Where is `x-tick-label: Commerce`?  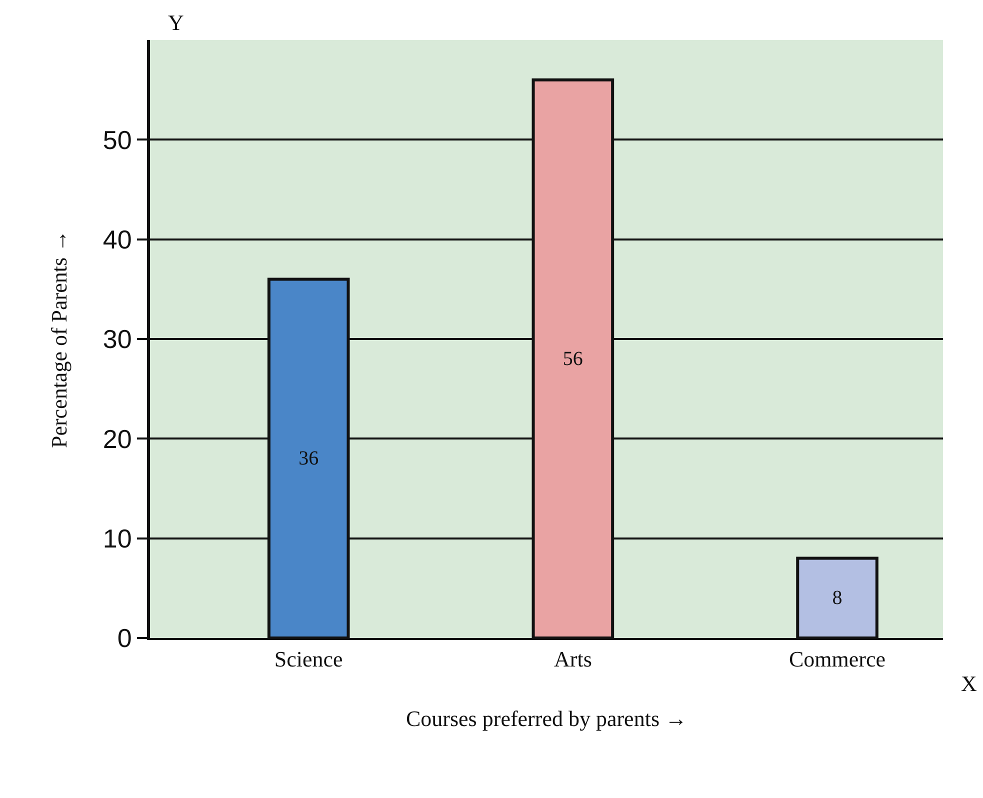 x-tick-label: Commerce is located at coordinates (837, 659).